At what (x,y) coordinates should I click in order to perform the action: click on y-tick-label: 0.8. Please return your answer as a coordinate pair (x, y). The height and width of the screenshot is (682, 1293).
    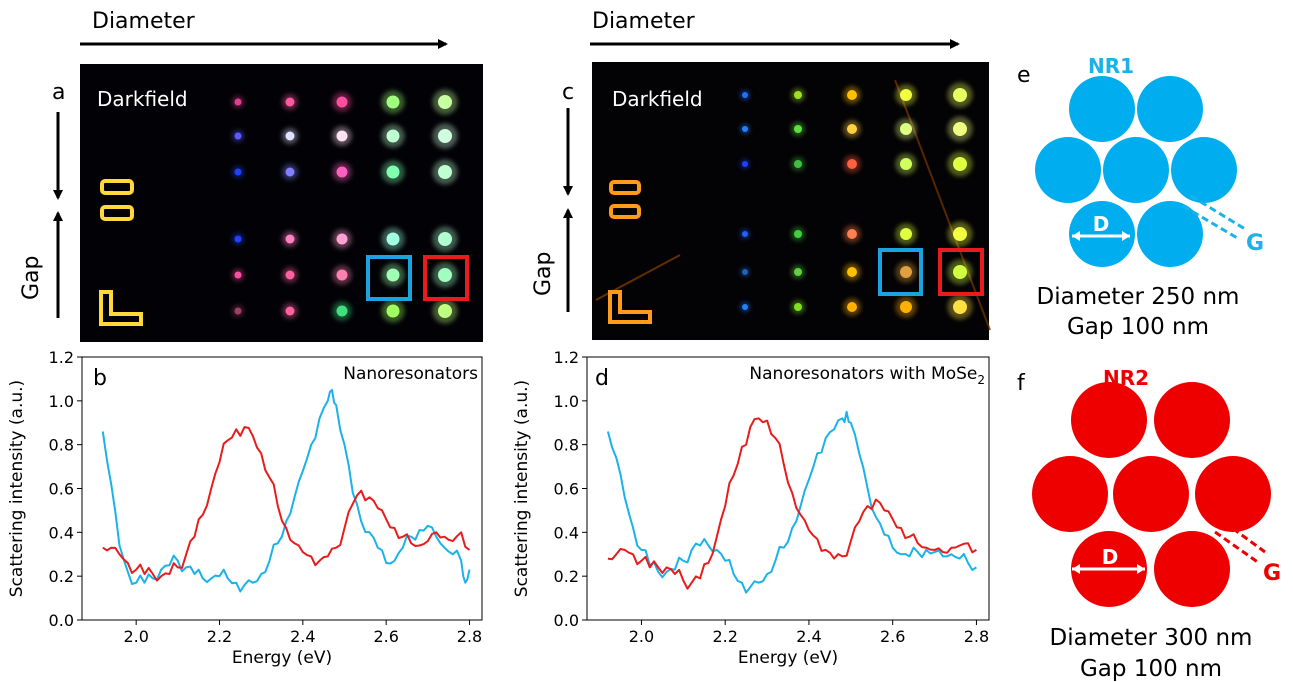
    Looking at the image, I should click on (61, 445).